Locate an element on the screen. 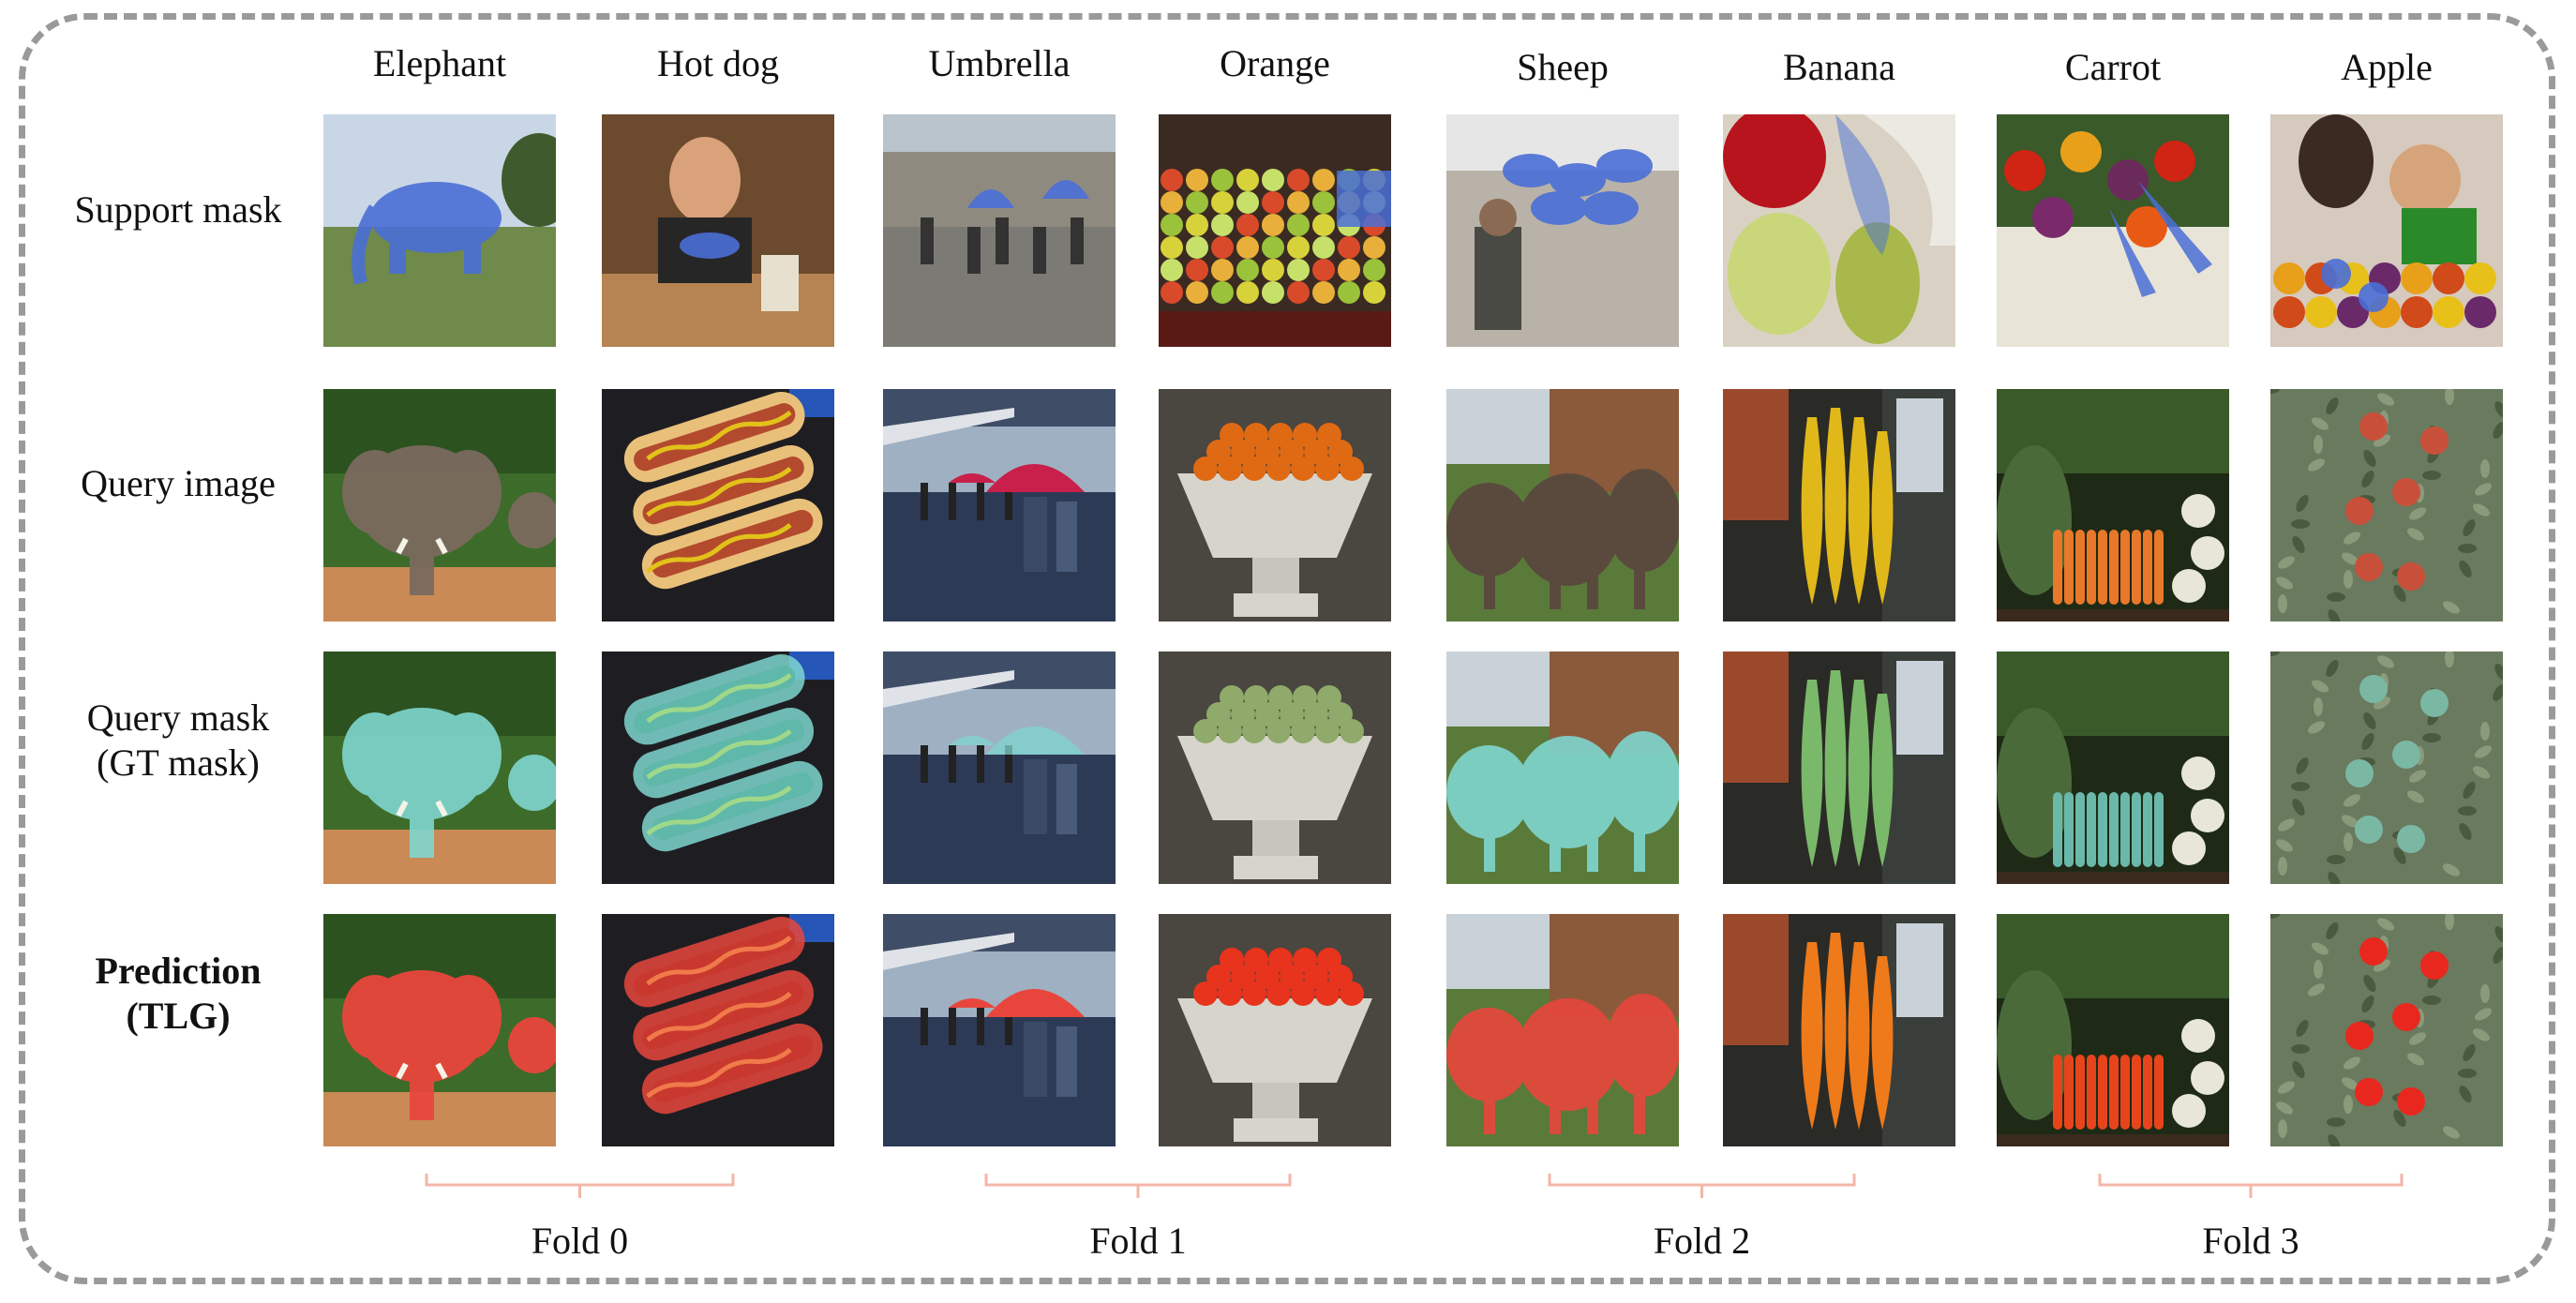 The image size is (2576, 1303). gt-elephant-photo is located at coordinates (440, 768).